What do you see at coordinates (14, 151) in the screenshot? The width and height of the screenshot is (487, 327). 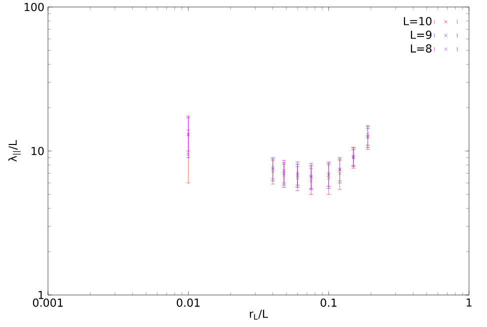 I see `y-axis-title: λ$_{||}$/L` at bounding box center [14, 151].